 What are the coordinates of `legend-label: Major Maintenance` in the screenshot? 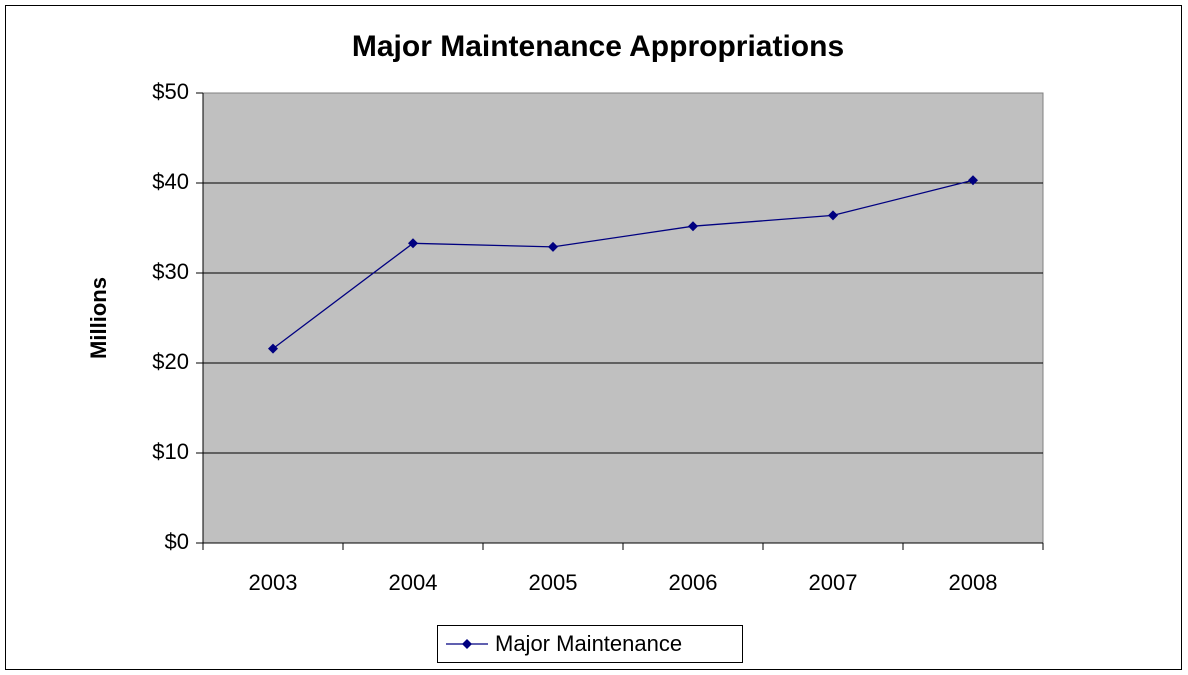 It's located at (588, 643).